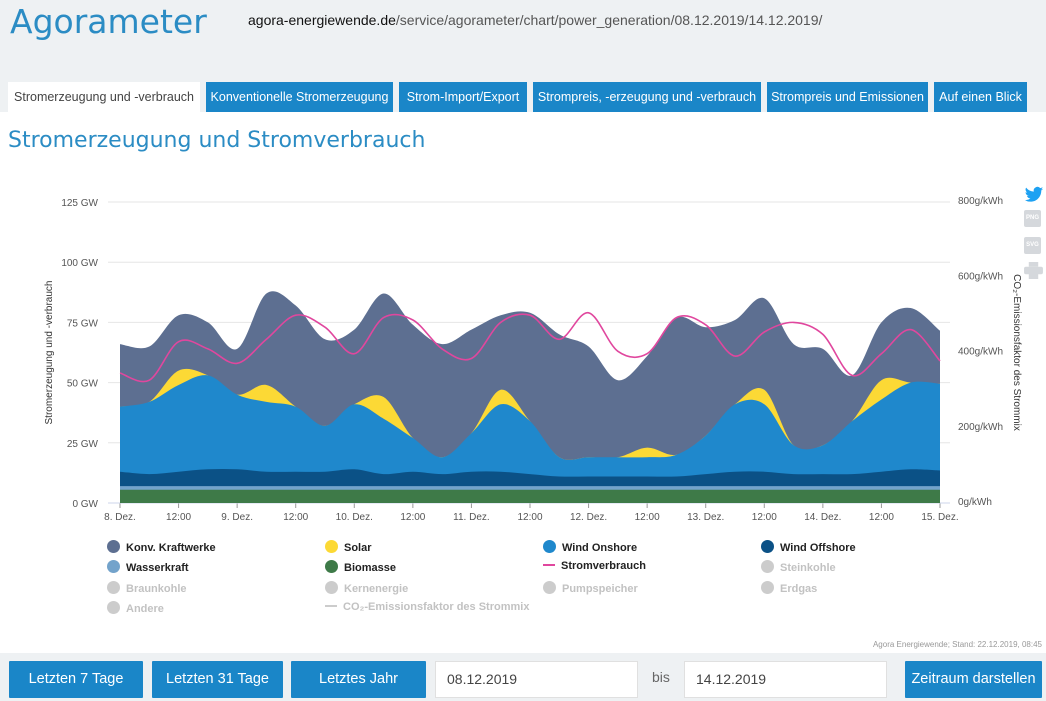  What do you see at coordinates (83, 384) in the screenshot?
I see `y-tick-label: 50 GW` at bounding box center [83, 384].